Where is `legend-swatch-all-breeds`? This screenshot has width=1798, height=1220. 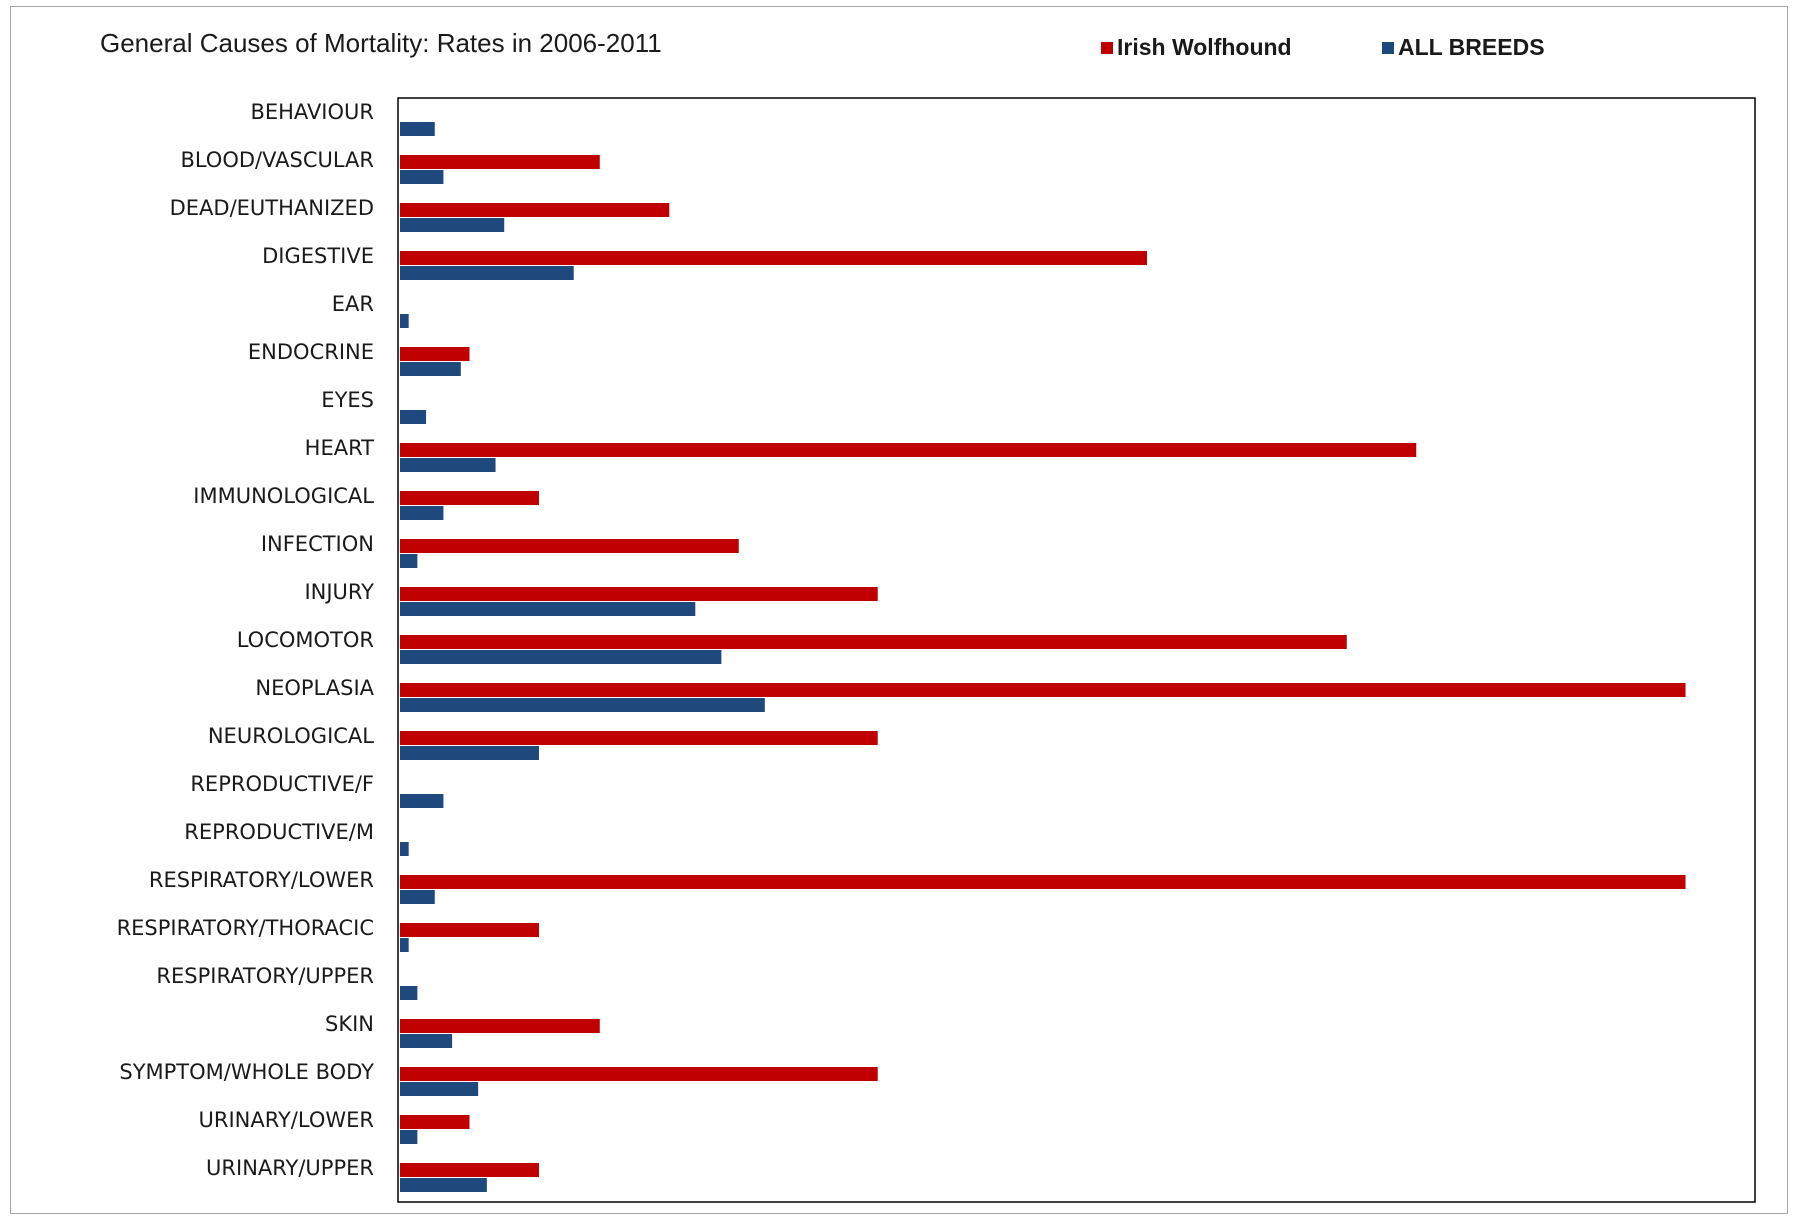 legend-swatch-all-breeds is located at coordinates (1388, 47).